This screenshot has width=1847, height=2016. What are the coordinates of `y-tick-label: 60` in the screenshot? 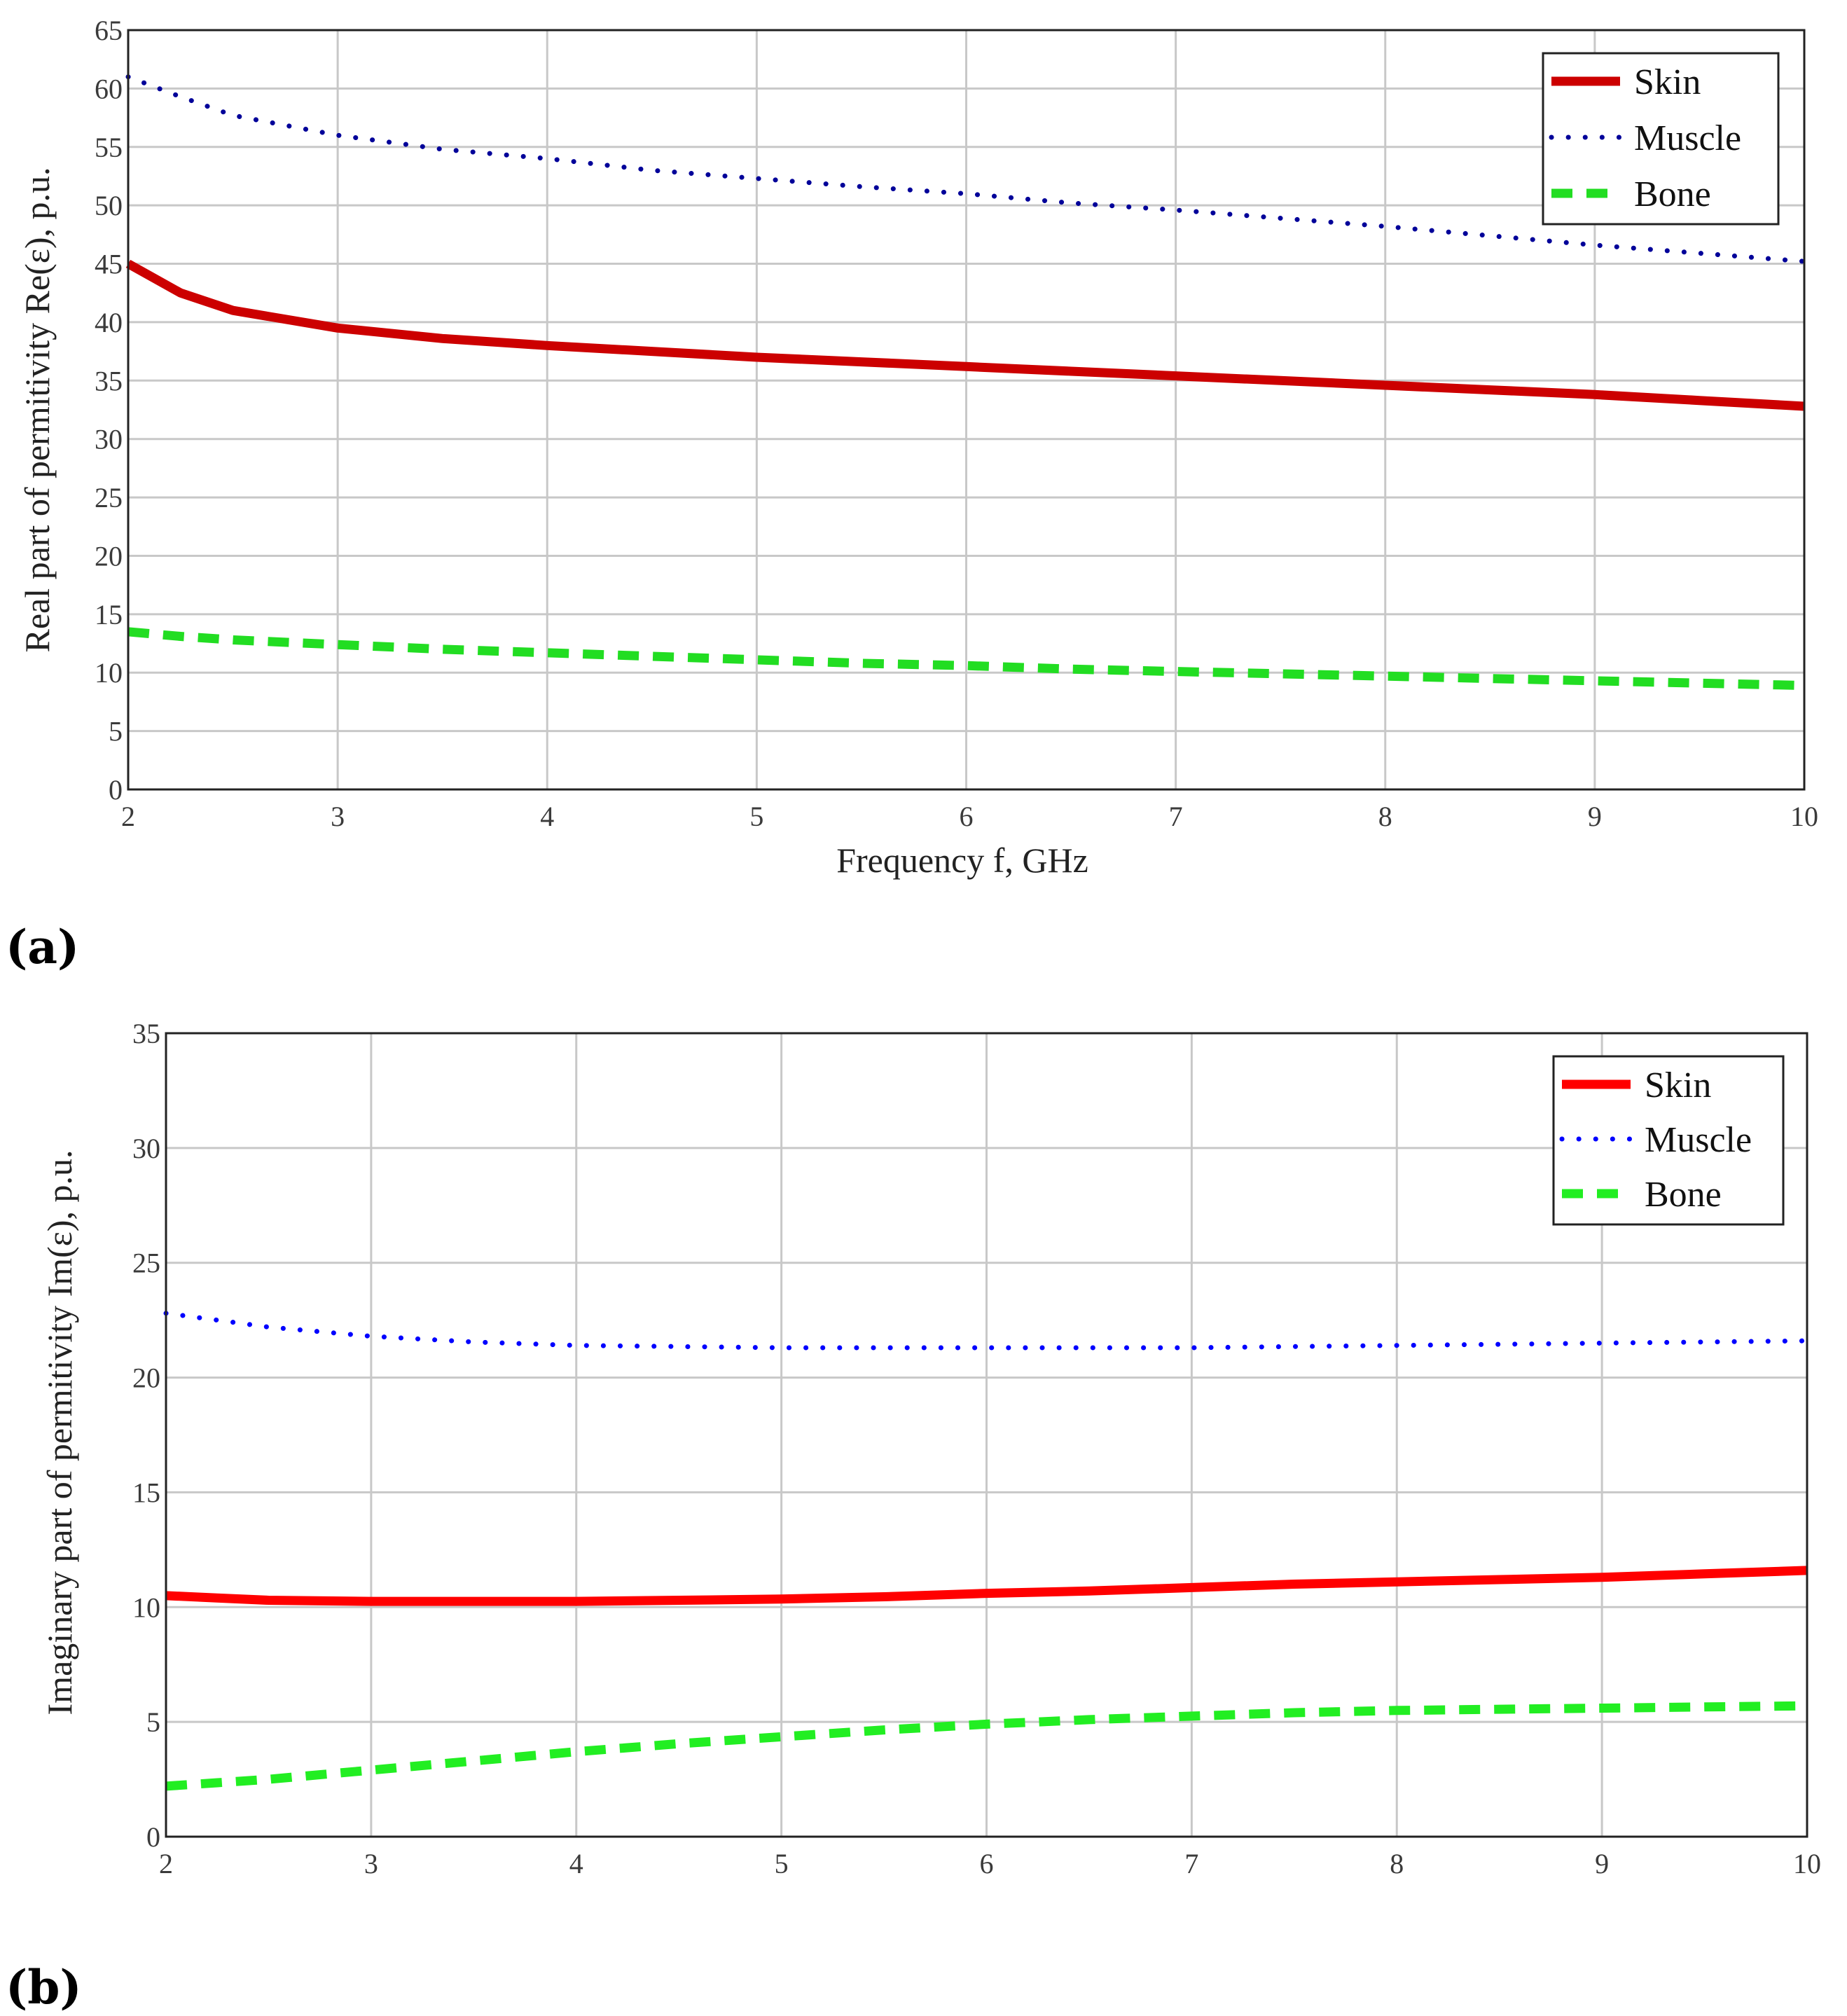 It's located at (109, 88).